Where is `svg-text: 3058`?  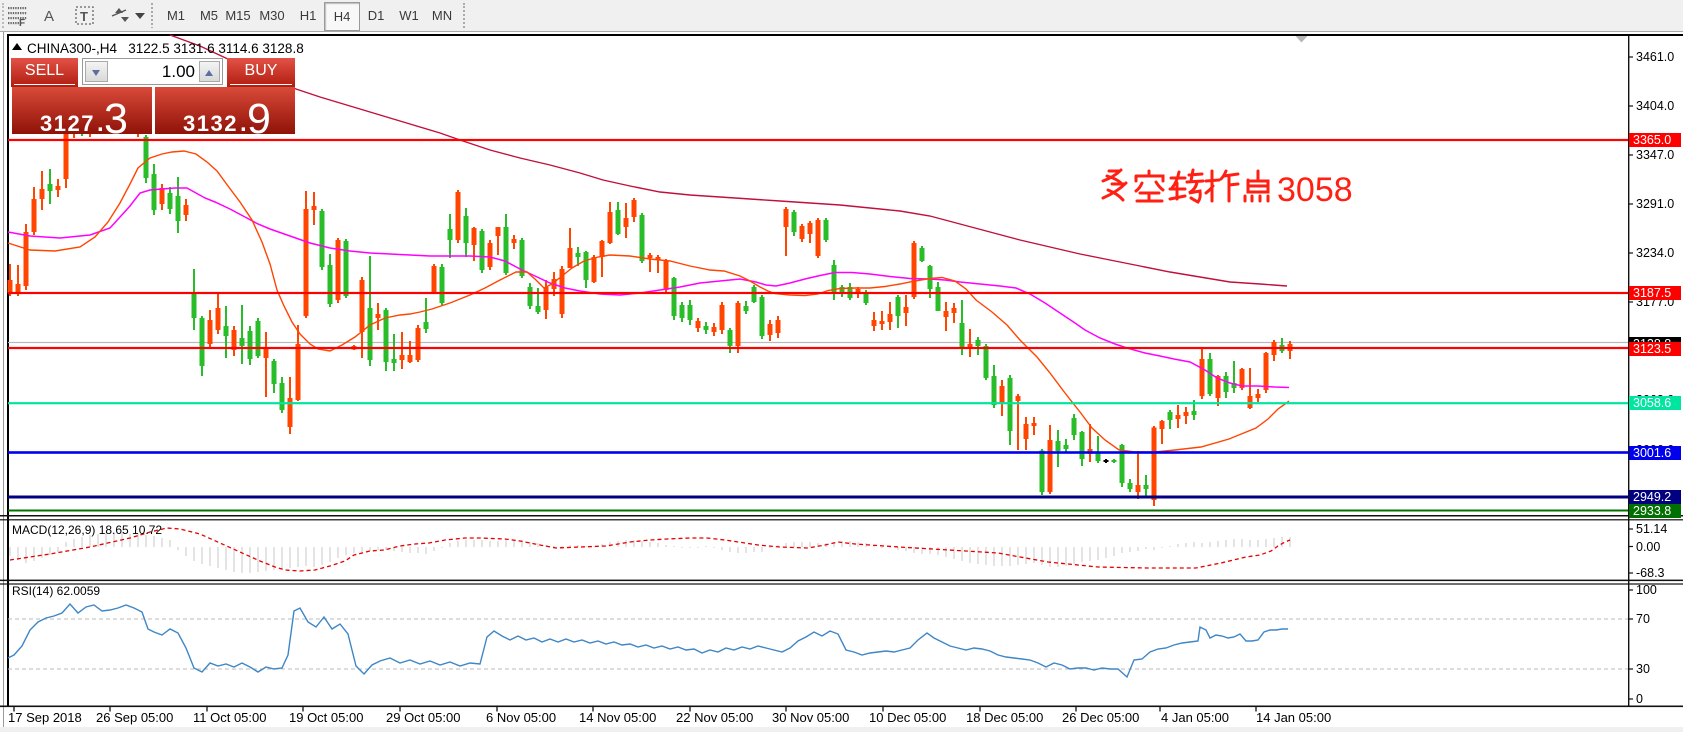 svg-text: 3058 is located at coordinates (1315, 190).